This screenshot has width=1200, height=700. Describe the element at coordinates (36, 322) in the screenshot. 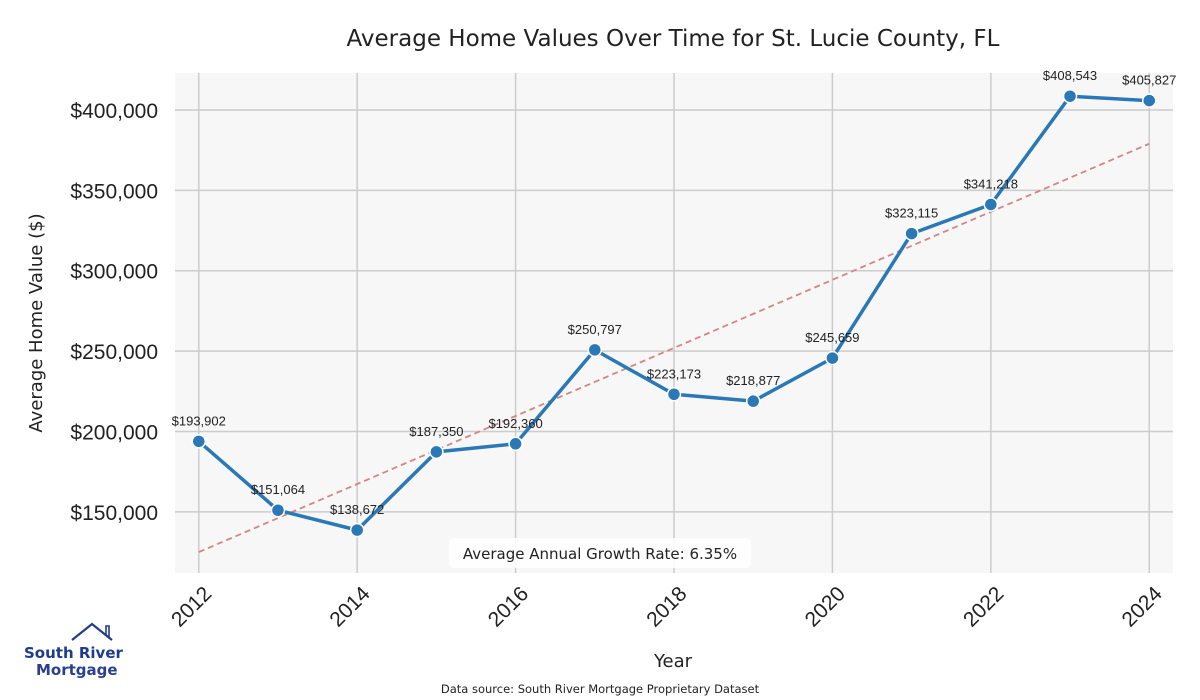

I see `y-axis-label: Average Home Value ($)` at that location.